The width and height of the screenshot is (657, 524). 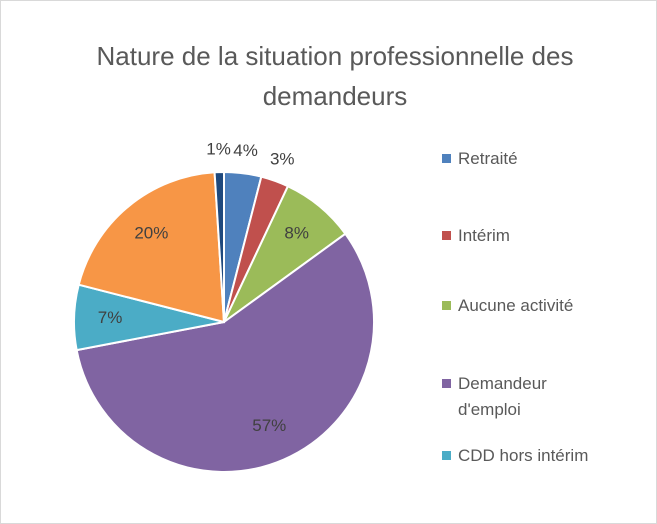 I want to click on legend-item: Aucune activité, so click(x=542, y=306).